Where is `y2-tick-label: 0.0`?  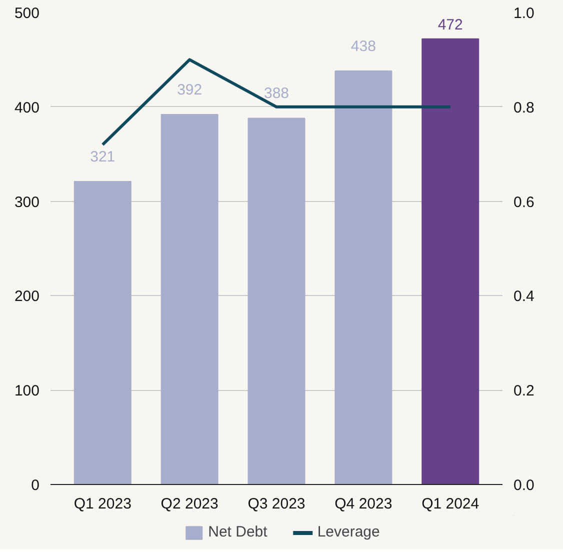
y2-tick-label: 0.0 is located at coordinates (524, 485).